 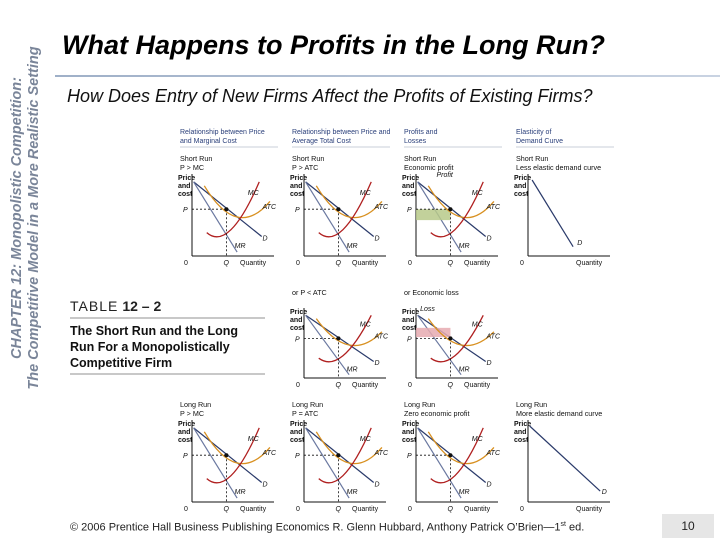 I want to click on equilibrium-point, so click(x=338, y=455).